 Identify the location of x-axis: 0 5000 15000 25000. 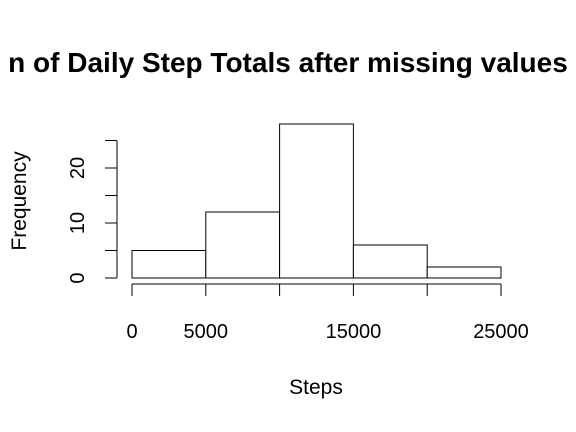
(327, 313).